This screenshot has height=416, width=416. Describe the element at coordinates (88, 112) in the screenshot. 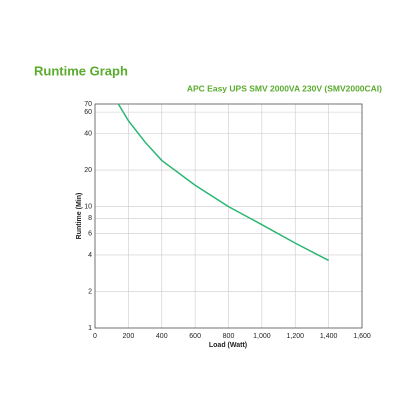

I see `y-tick-label: 60` at that location.